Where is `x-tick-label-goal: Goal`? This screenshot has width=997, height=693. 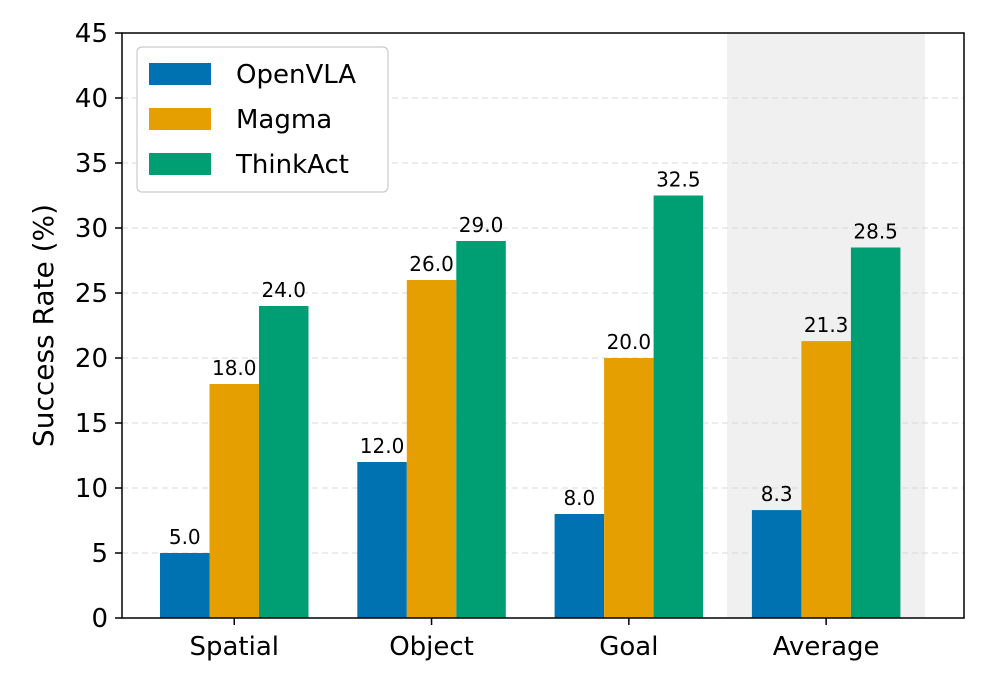 x-tick-label-goal: Goal is located at coordinates (628, 647).